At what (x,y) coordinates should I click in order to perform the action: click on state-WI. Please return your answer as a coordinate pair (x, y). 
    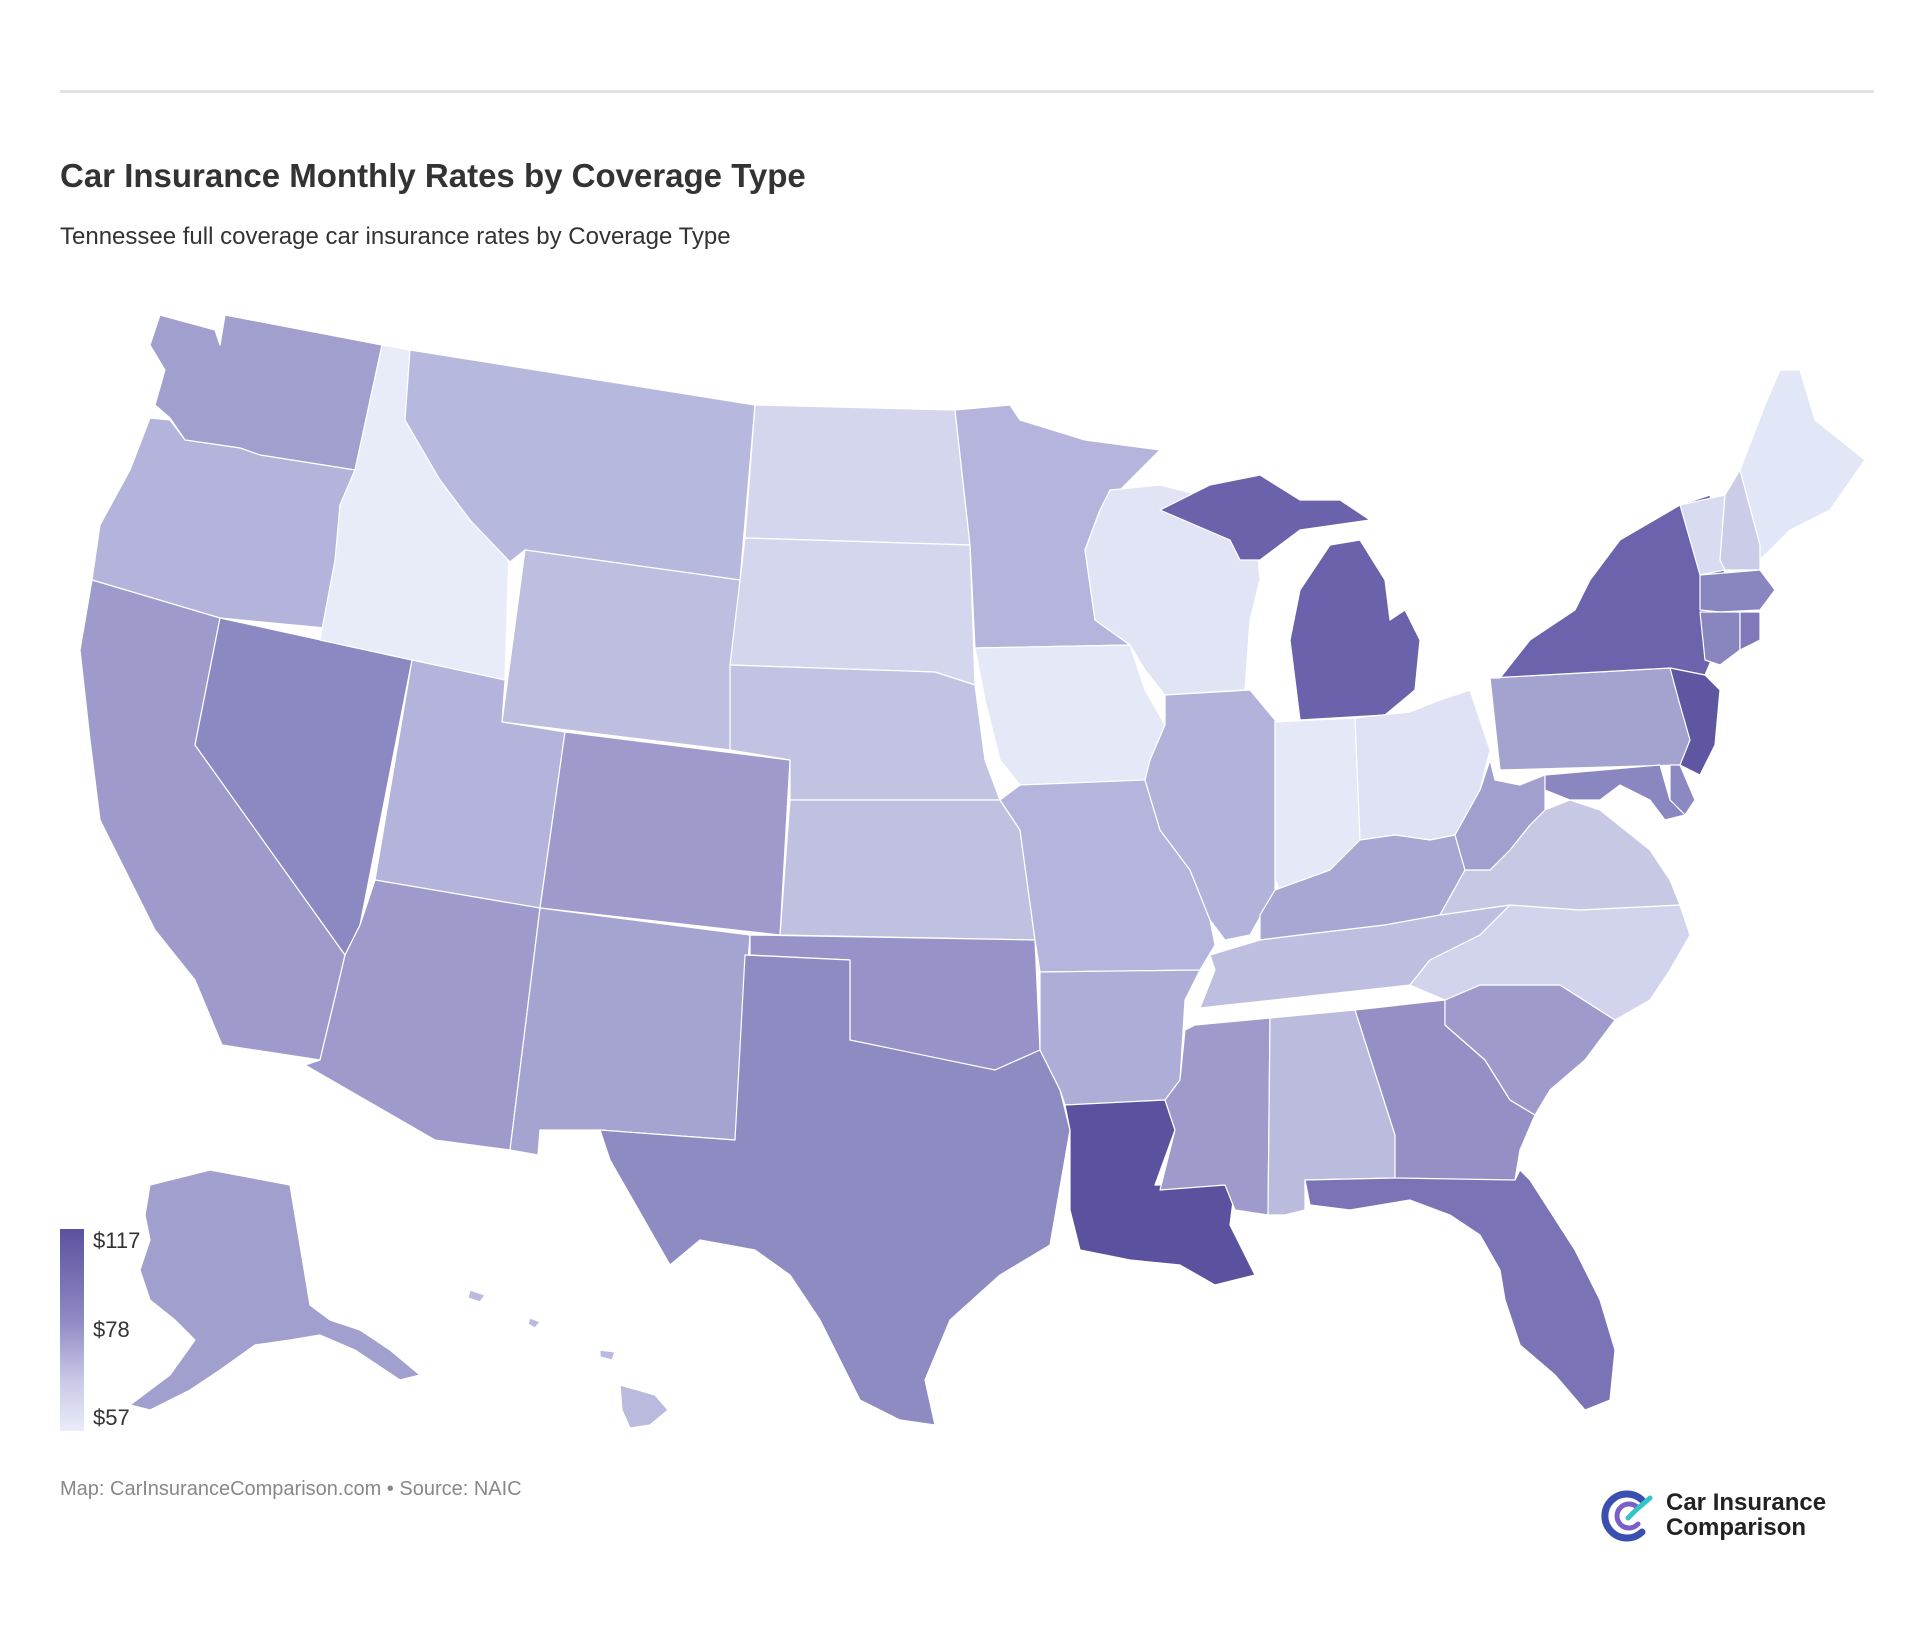
    Looking at the image, I should click on (1172, 590).